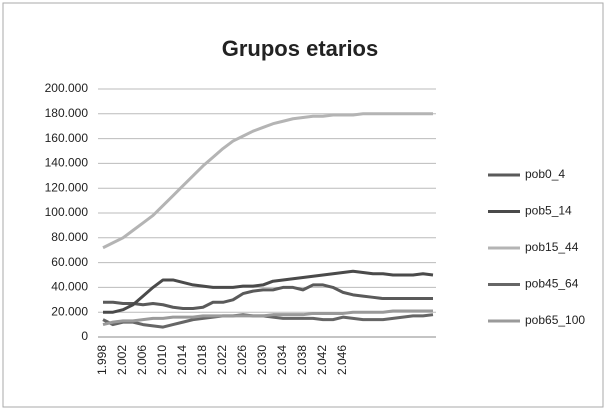 The height and width of the screenshot is (416, 610). Describe the element at coordinates (67, 88) in the screenshot. I see `y-tick-label: 200.000` at that location.